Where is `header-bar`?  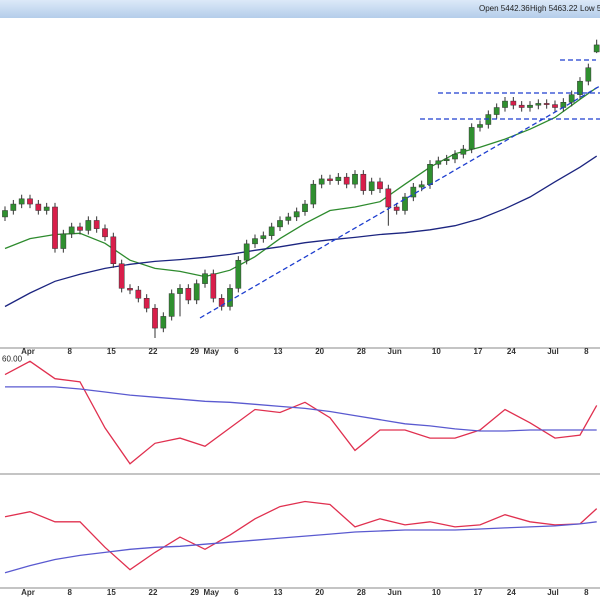
header-bar is located at coordinates (300, 9).